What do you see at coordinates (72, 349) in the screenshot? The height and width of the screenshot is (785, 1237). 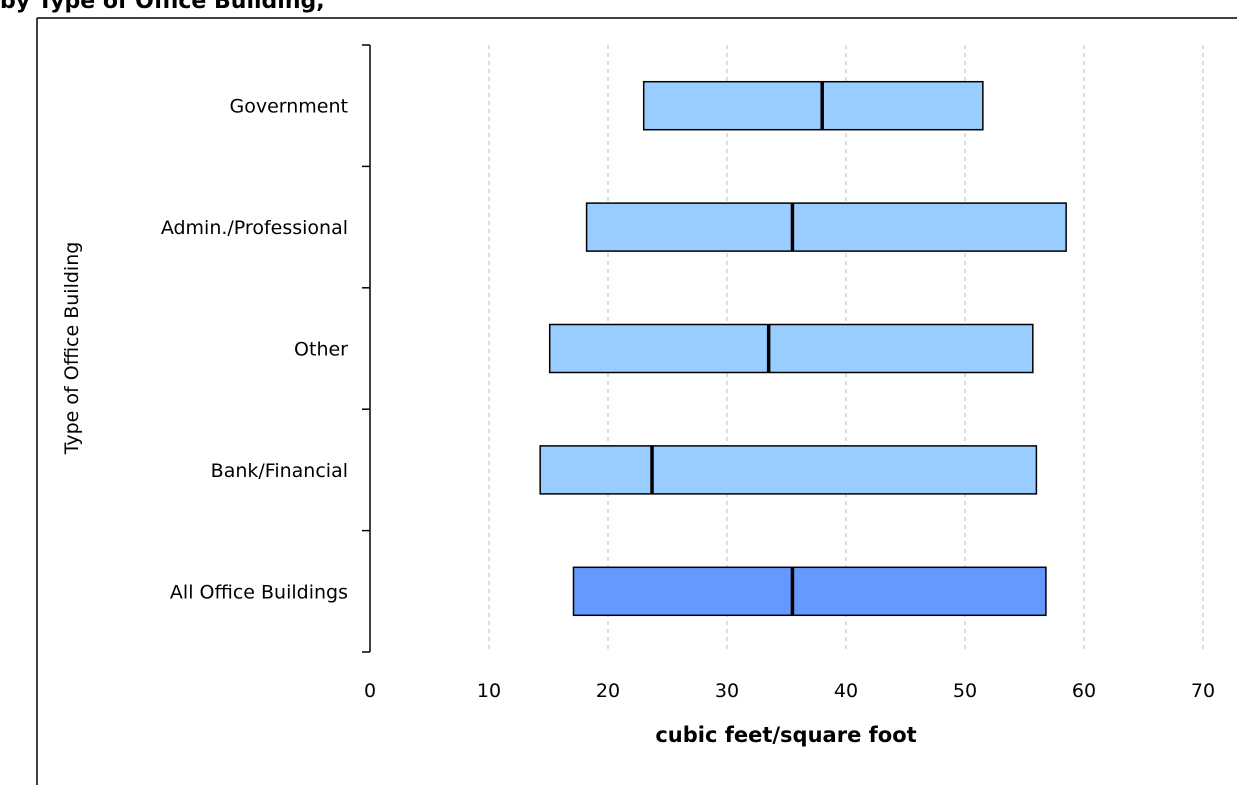 I see `y-axis-label: Type of Office Building` at bounding box center [72, 349].